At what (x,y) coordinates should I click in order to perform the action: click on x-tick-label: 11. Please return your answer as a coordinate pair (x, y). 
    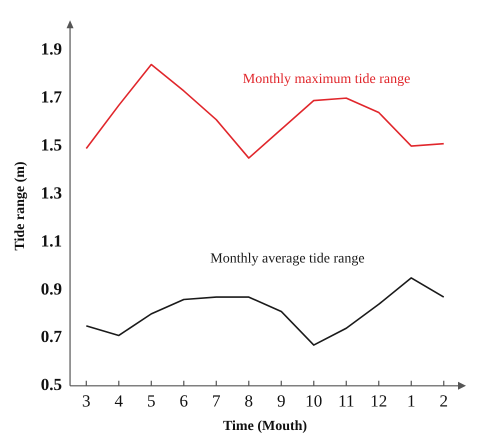
    Looking at the image, I should click on (346, 400).